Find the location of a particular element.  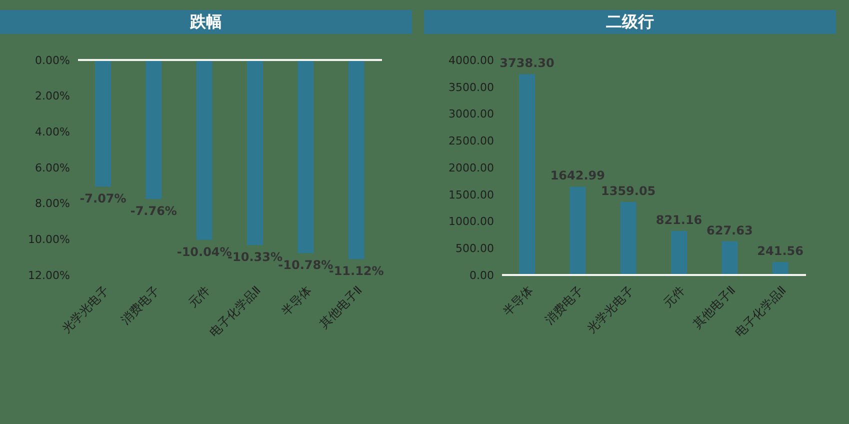

data-label: 3738.30 is located at coordinates (527, 63).